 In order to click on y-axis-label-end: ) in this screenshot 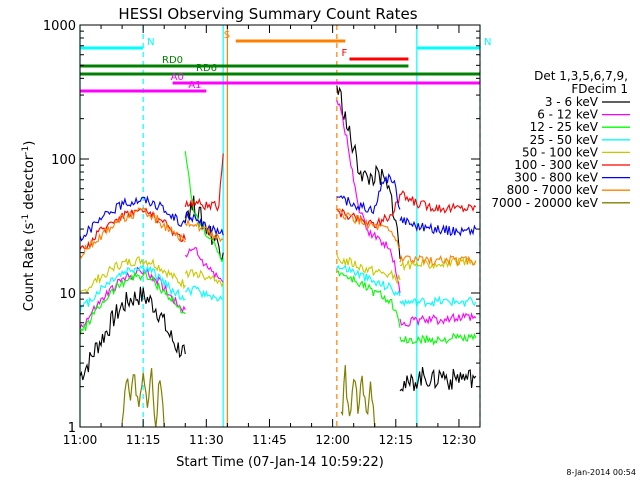, I will do `click(29, 143)`.